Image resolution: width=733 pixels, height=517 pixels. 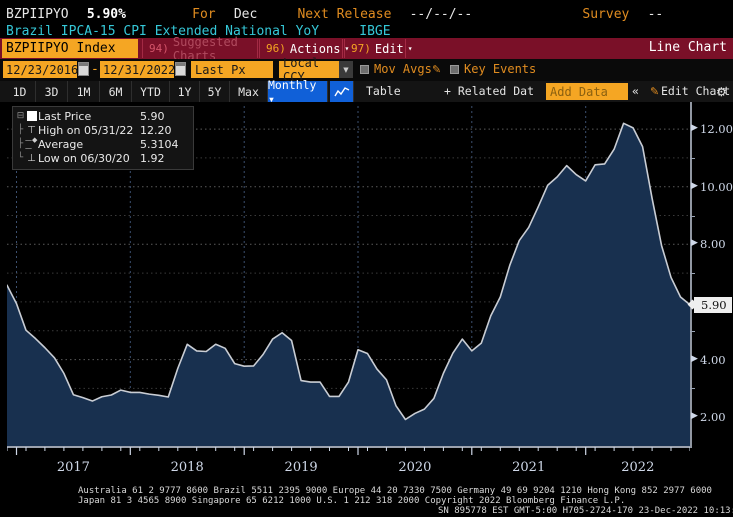 What do you see at coordinates (185, 91) in the screenshot?
I see `period-1y: 1Y` at bounding box center [185, 91].